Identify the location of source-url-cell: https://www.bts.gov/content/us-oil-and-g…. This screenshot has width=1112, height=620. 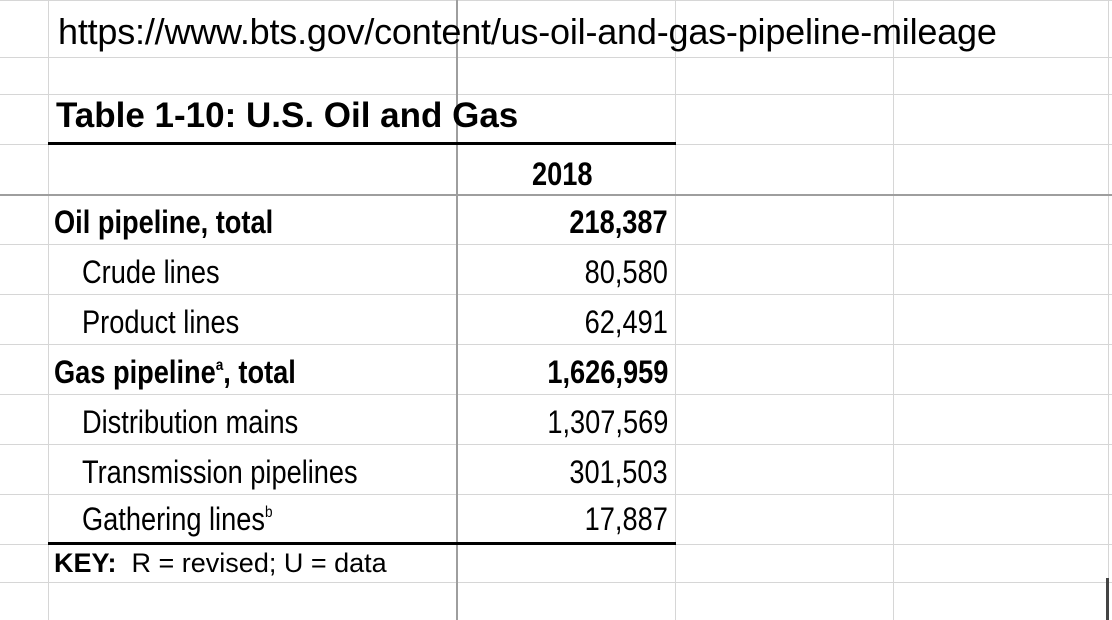
(527, 31).